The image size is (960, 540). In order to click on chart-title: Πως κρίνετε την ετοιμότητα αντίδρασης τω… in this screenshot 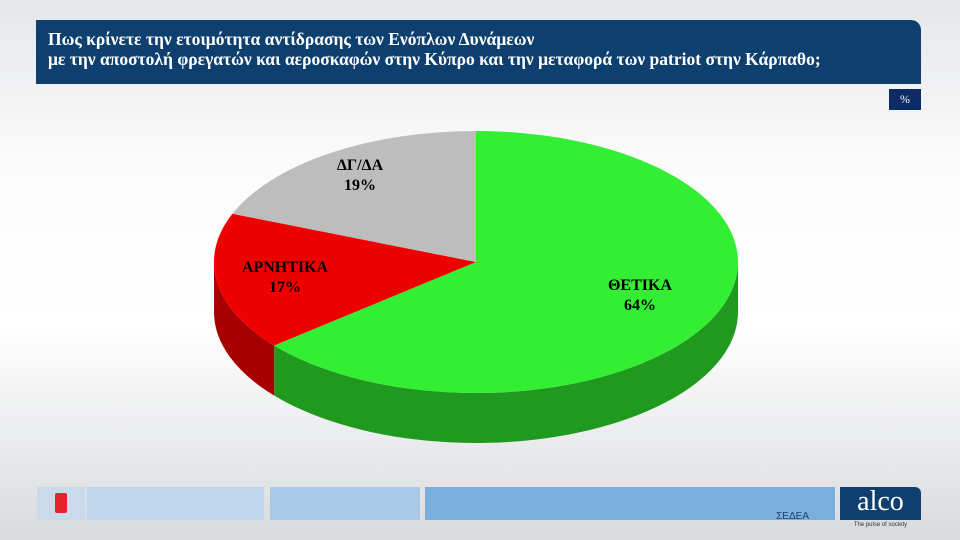, I will do `click(478, 52)`.